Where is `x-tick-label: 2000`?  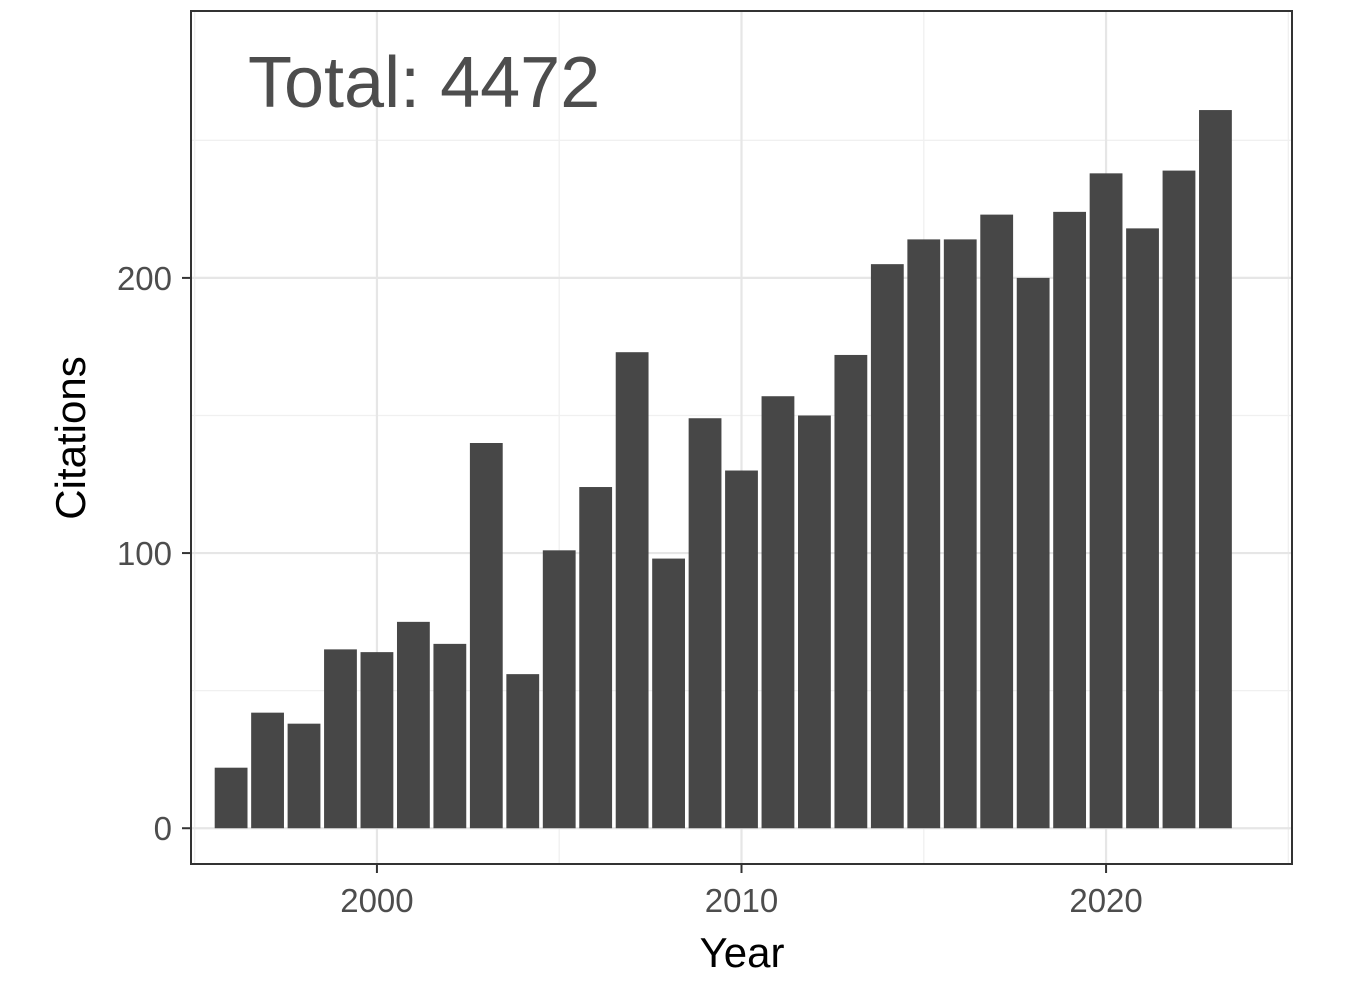 x-tick-label: 2000 is located at coordinates (376, 900).